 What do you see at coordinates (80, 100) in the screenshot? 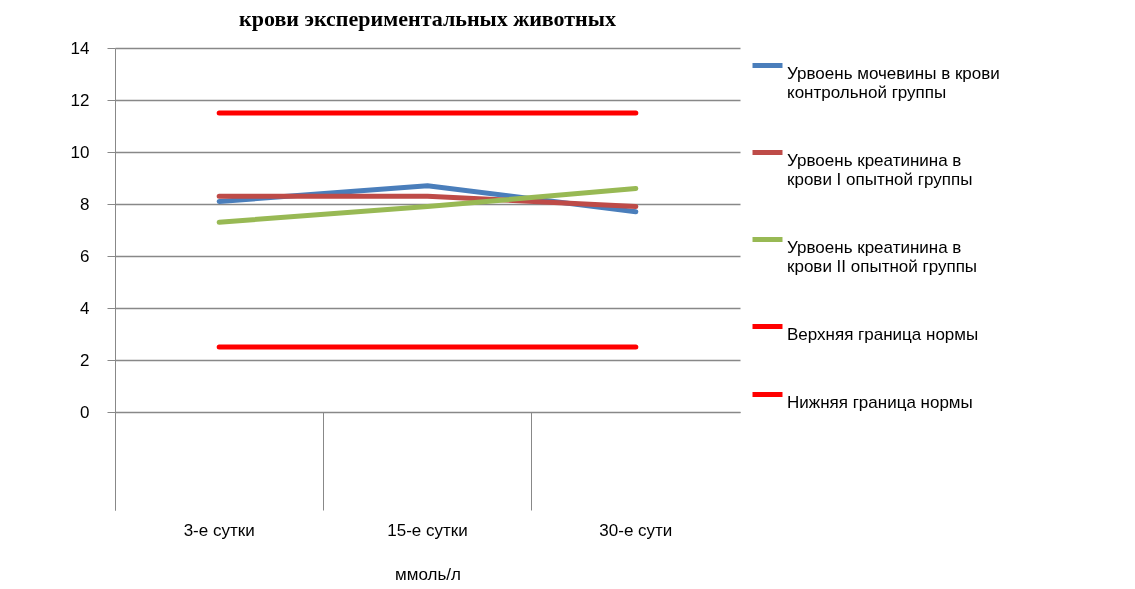
I see `y-tick-label: 12` at bounding box center [80, 100].